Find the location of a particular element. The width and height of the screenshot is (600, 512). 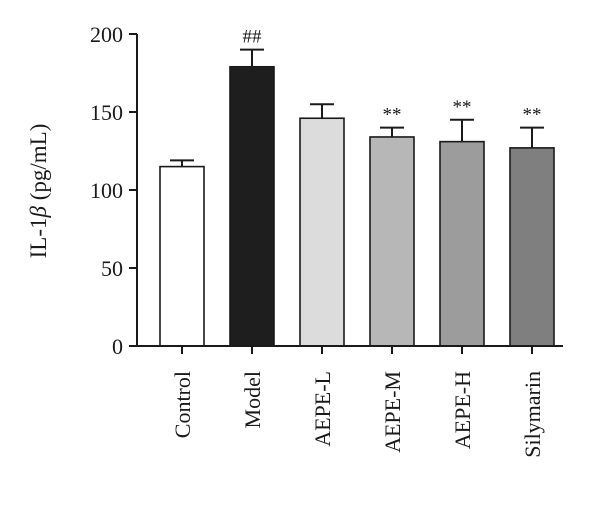

x-category-label: AEPE-H is located at coordinates (462, 410).